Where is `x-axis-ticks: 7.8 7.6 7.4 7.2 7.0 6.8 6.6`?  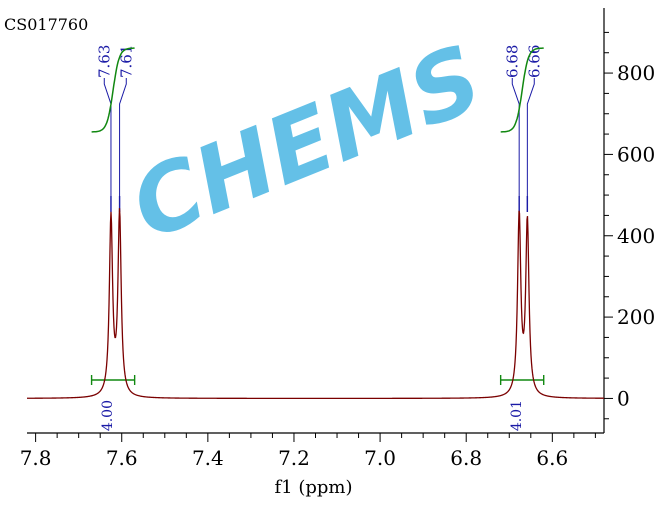 x-axis-ticks: 7.8 7.6 7.4 7.2 7.0 6.8 6.6 is located at coordinates (308, 451).